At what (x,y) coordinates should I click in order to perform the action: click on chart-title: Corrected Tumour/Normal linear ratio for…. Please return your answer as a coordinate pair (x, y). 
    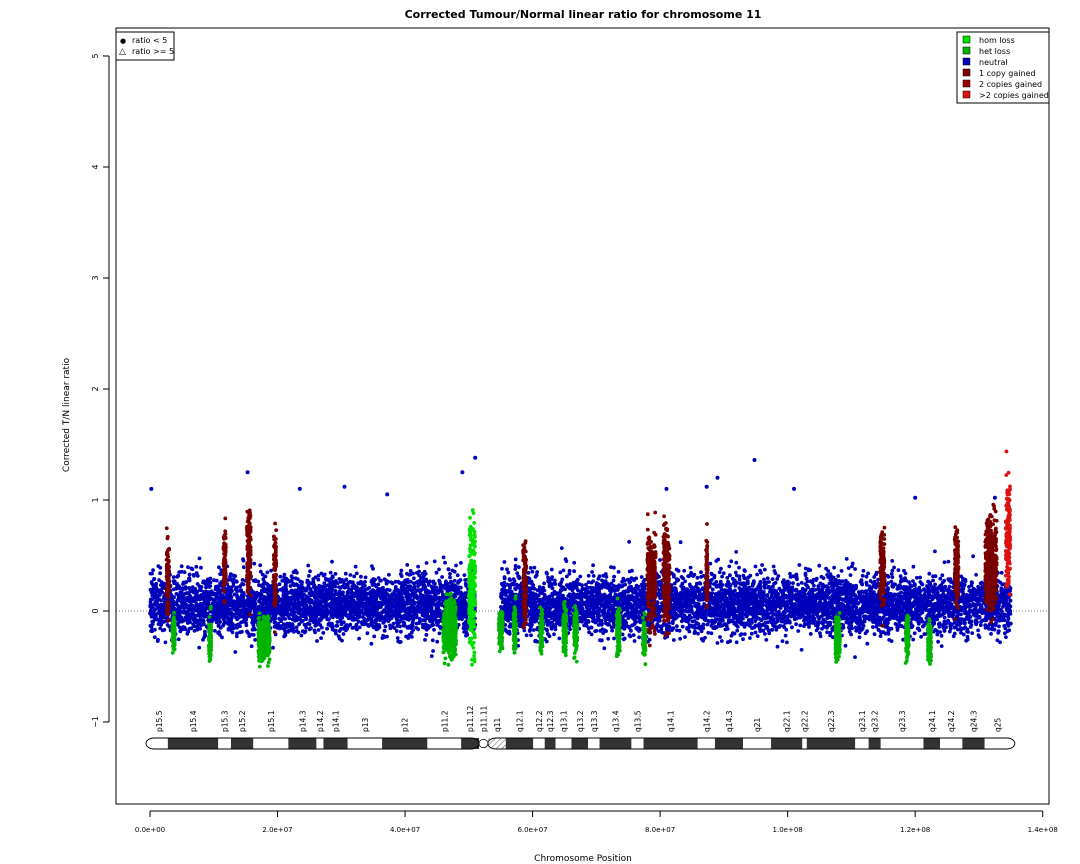
    Looking at the image, I should click on (583, 14).